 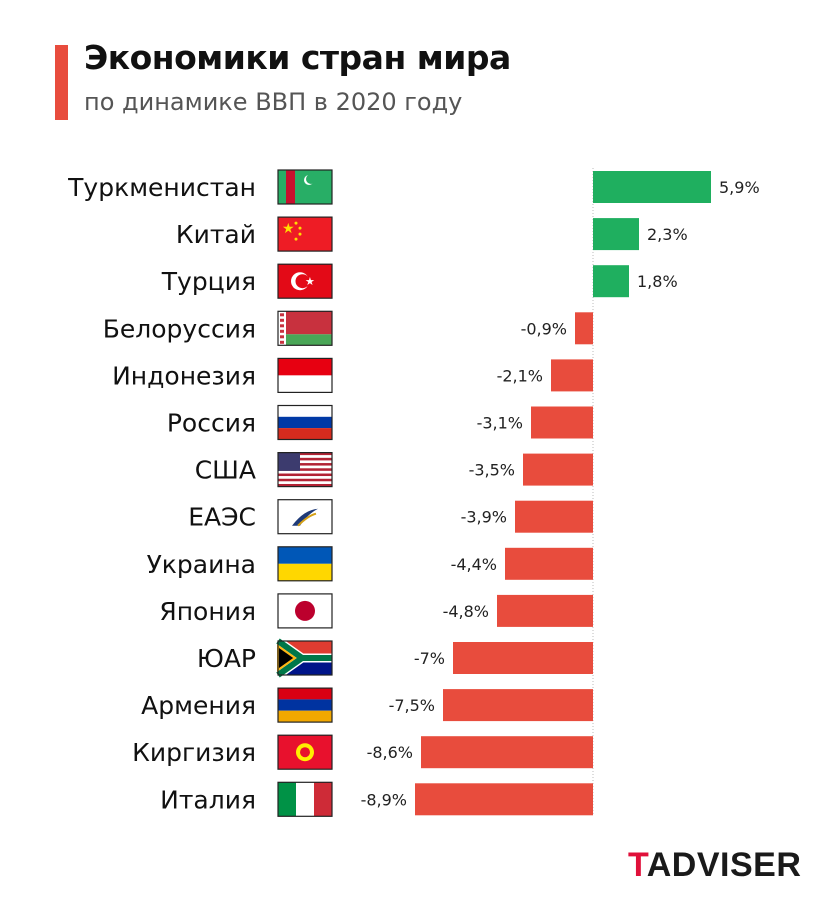 What do you see at coordinates (474, 564) in the screenshot?
I see `value-label: -4,4%` at bounding box center [474, 564].